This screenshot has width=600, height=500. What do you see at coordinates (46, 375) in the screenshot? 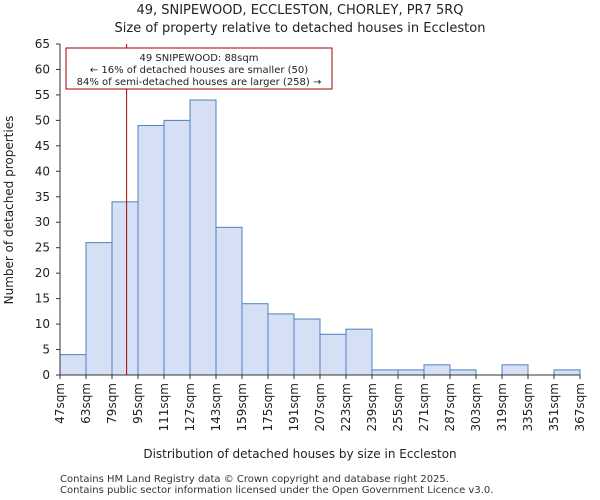
I see `y-tick-label: 0` at bounding box center [46, 375].